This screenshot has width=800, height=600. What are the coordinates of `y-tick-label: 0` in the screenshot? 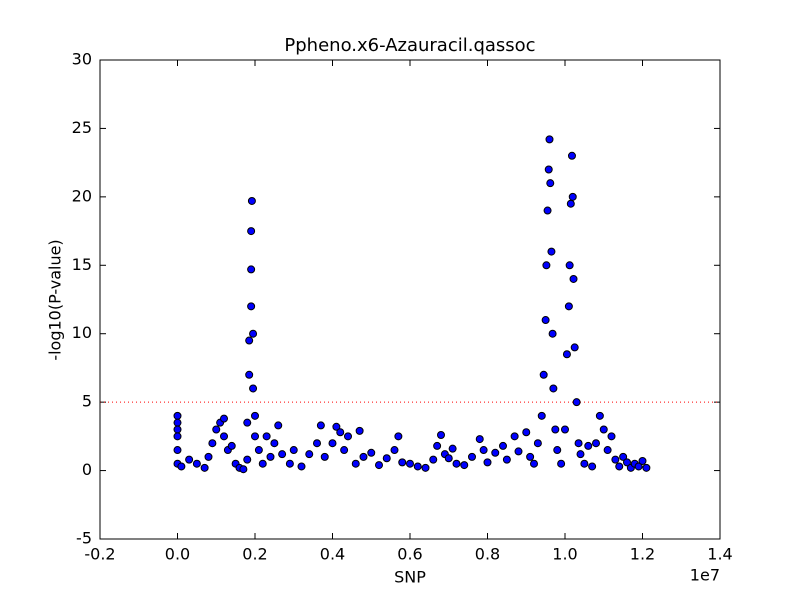 It's located at (87, 469).